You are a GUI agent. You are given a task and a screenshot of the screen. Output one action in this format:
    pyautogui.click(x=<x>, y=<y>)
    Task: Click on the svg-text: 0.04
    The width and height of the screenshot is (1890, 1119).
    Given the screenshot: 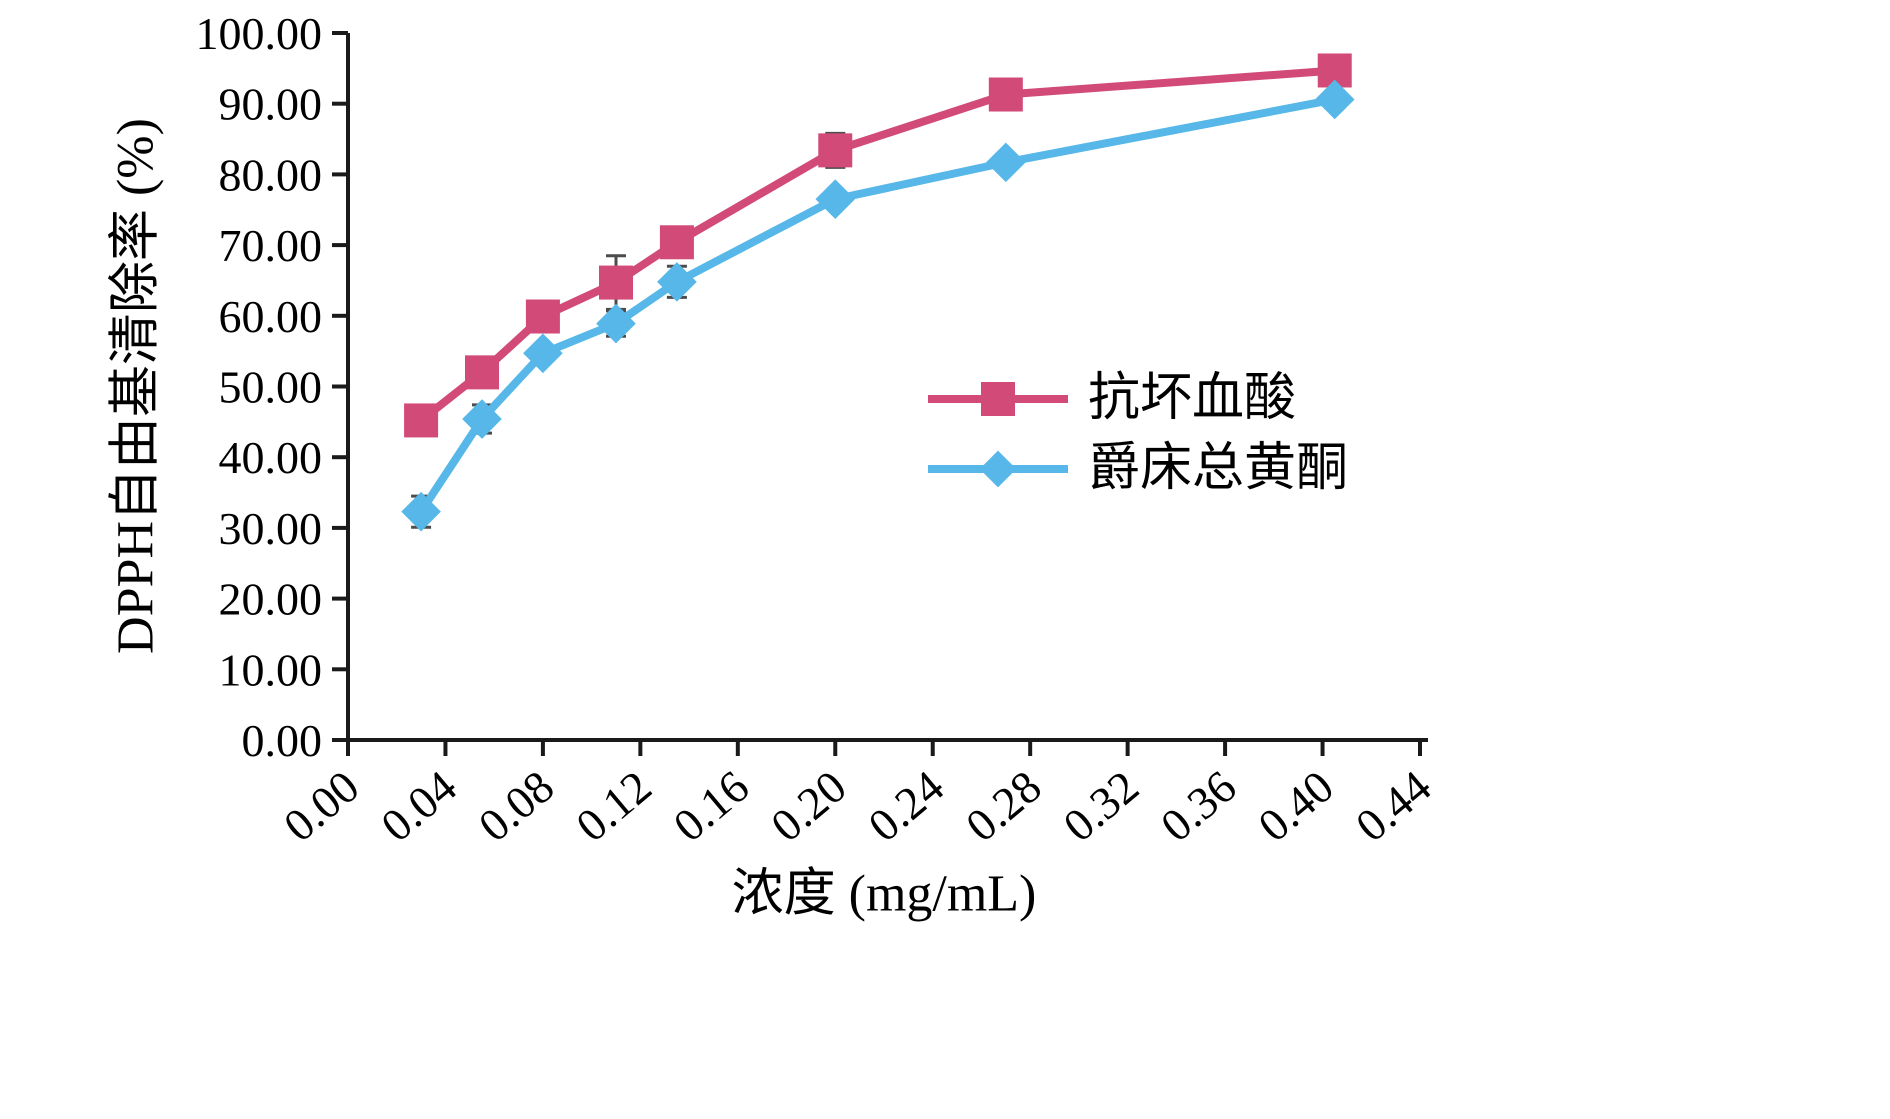 What is the action you would take?
    pyautogui.click(x=418, y=806)
    